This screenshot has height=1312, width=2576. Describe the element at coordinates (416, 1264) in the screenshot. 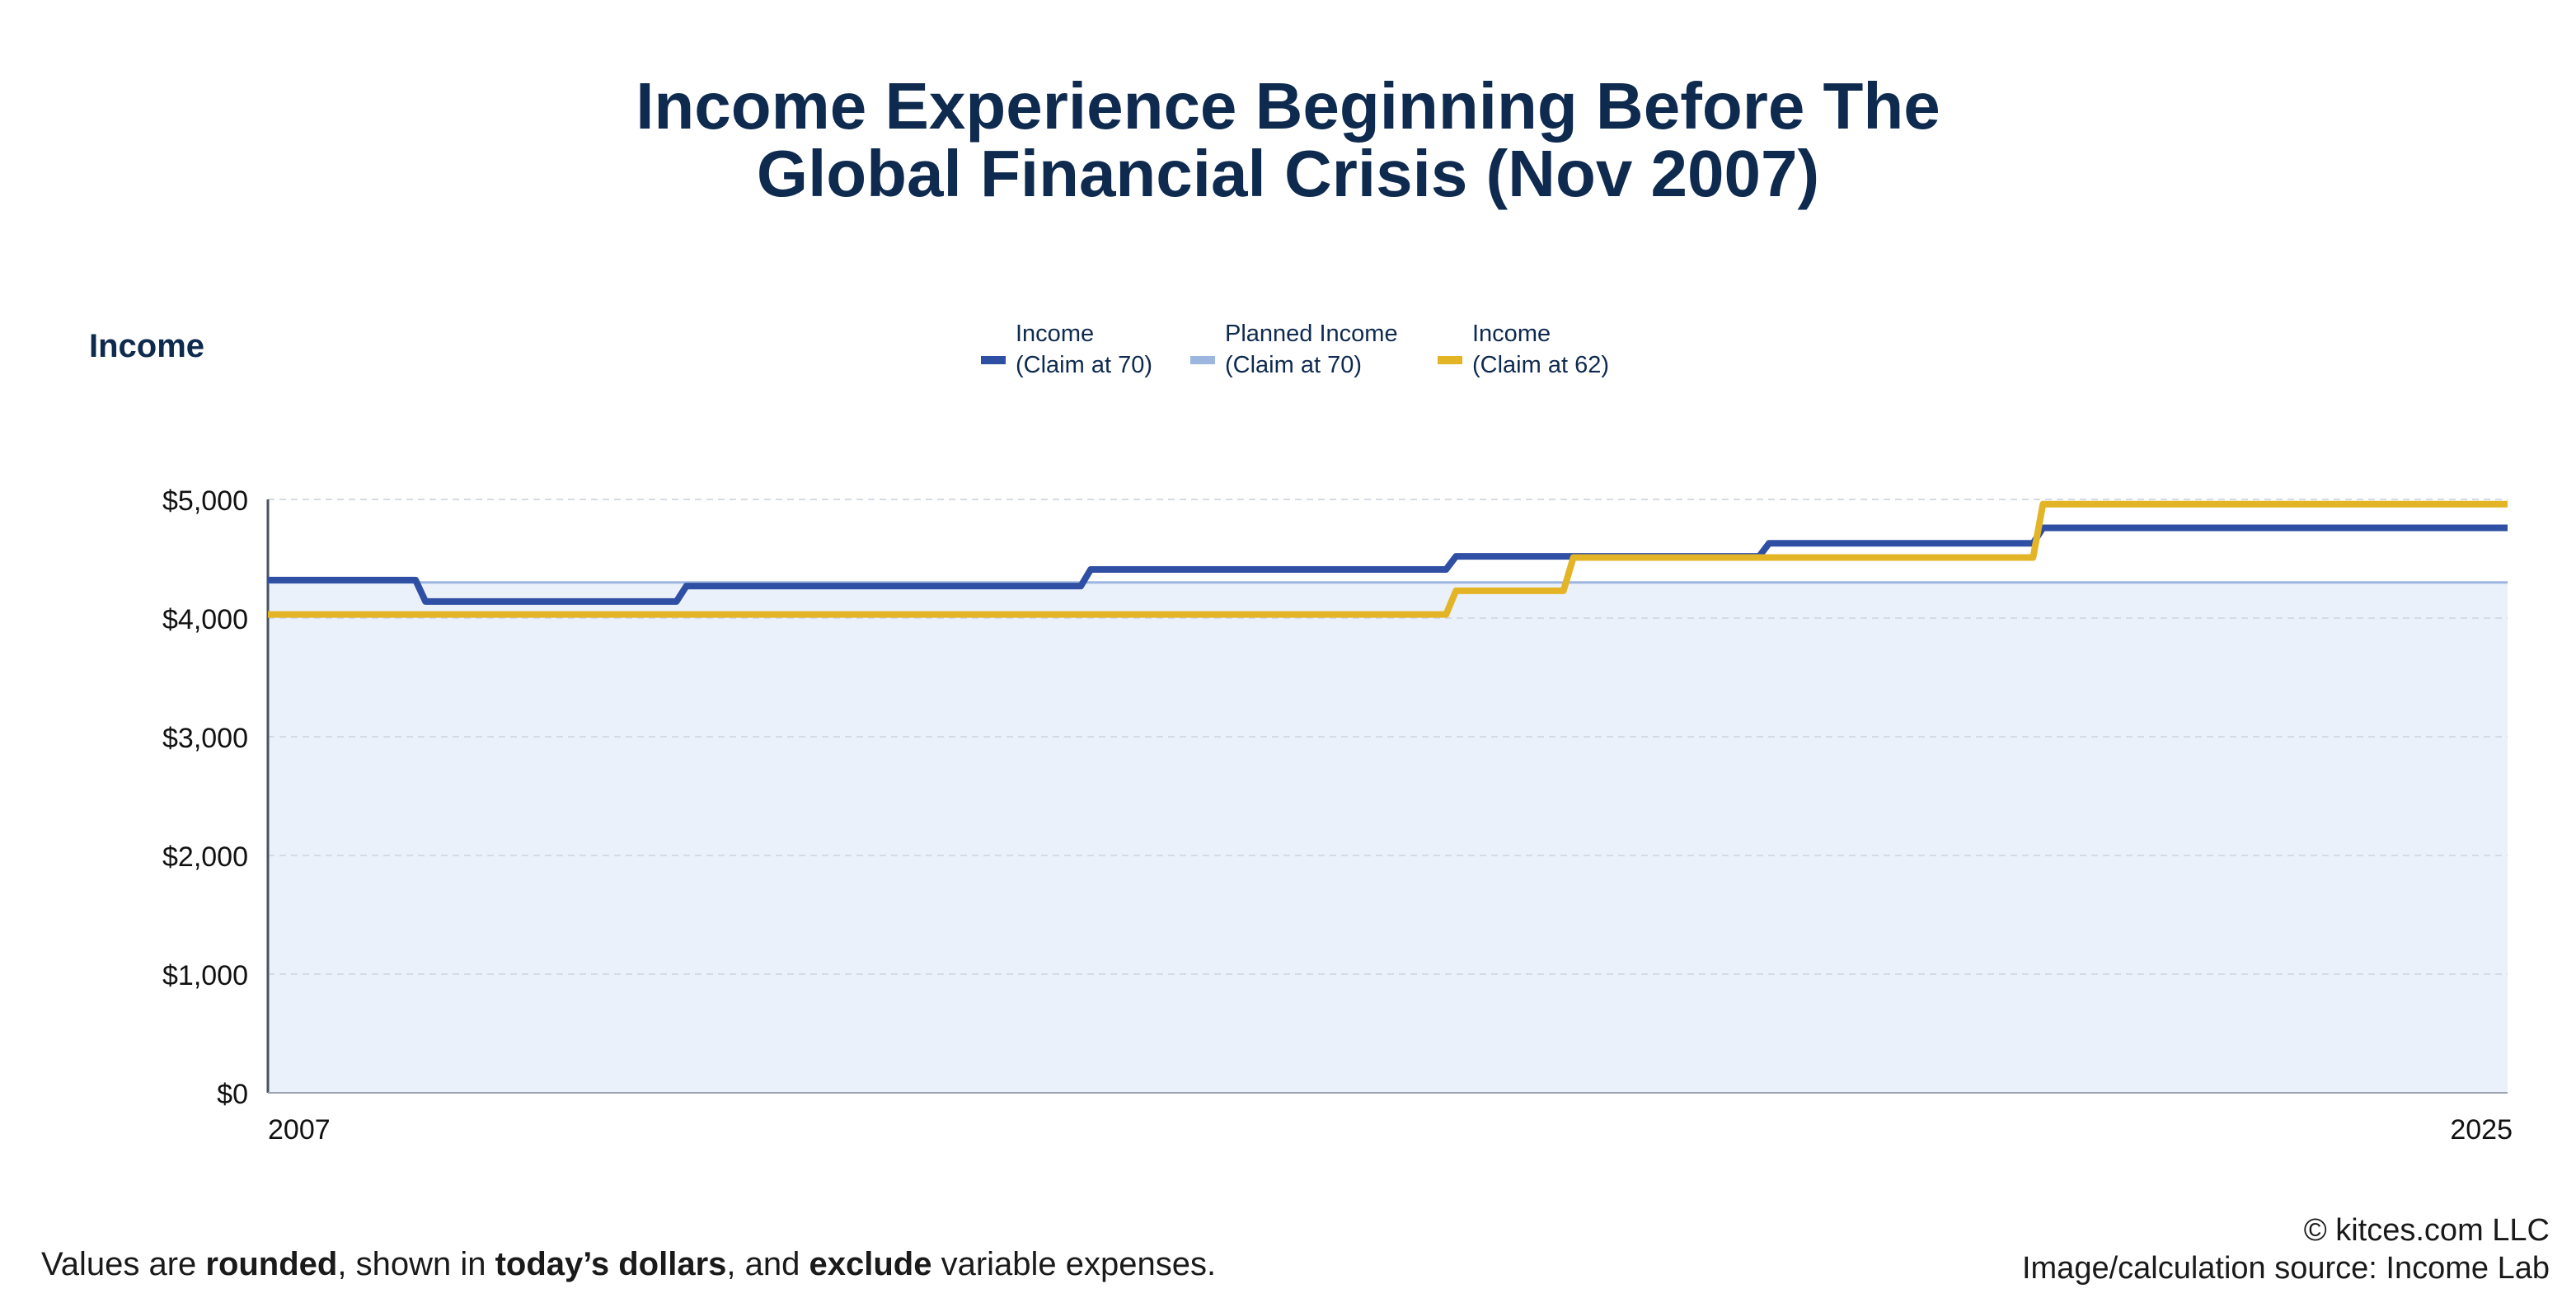

I see `footer-note-part: , shown in` at that location.